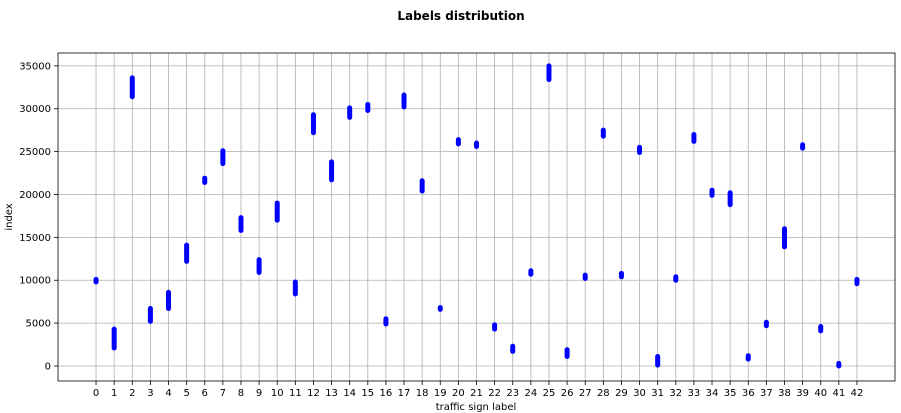 This screenshot has height=413, width=901. What do you see at coordinates (404, 393) in the screenshot?
I see `x-tick-label: 17` at bounding box center [404, 393].